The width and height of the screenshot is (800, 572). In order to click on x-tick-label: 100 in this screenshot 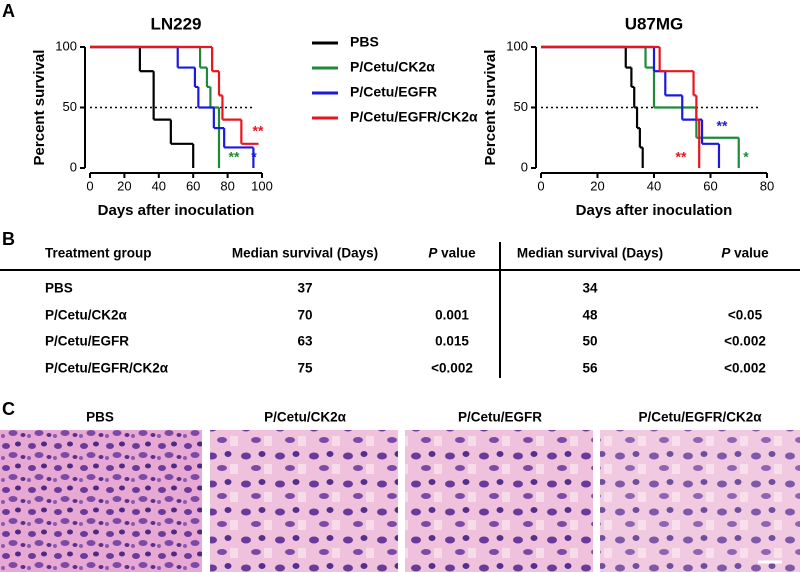, I will do `click(262, 185)`.